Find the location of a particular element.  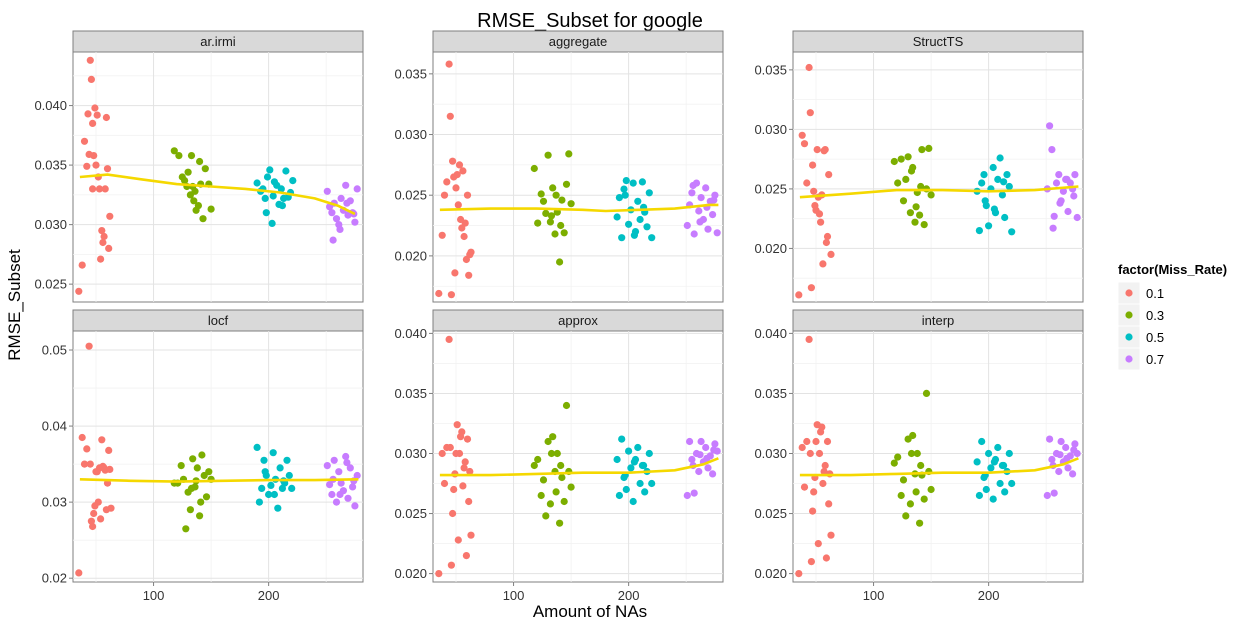

facet-strip-label: approx is located at coordinates (578, 320).